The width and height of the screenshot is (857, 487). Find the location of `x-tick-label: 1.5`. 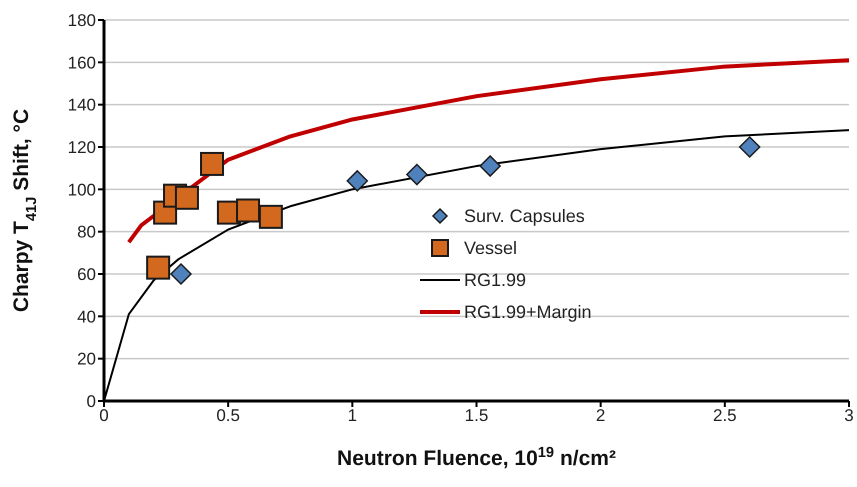

x-tick-label: 1.5 is located at coordinates (476, 416).